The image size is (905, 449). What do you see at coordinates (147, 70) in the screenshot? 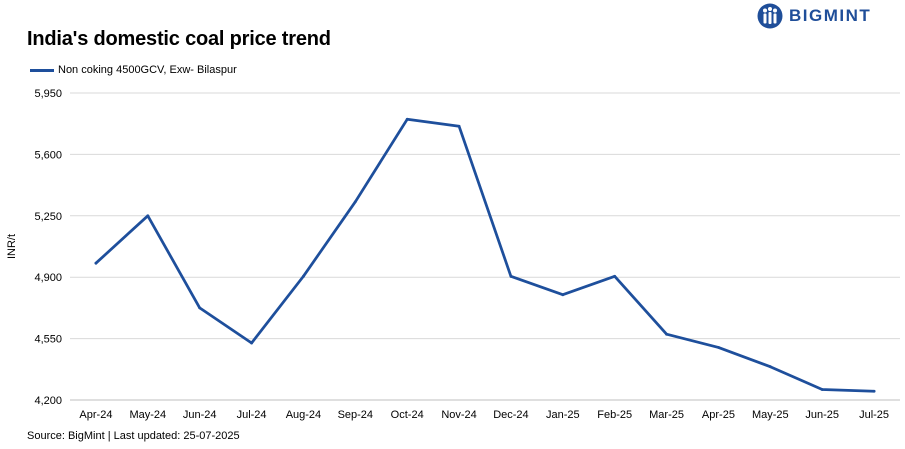
I see `legend-label: Non coking 4500GCV, Exw- Bilaspur` at bounding box center [147, 70].